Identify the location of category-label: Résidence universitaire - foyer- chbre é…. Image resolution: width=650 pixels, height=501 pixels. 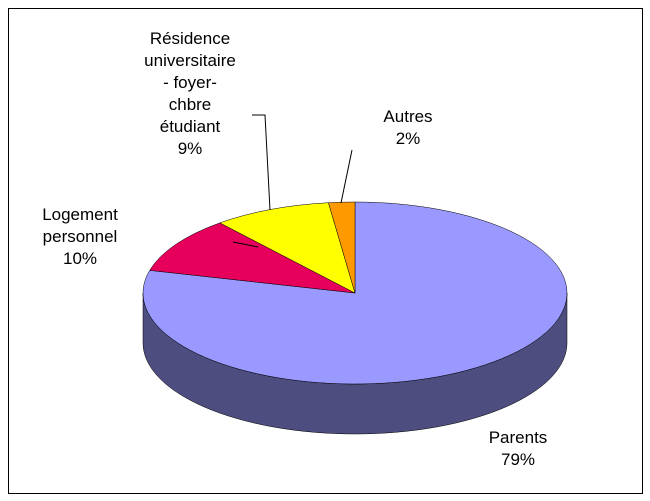
(190, 82).